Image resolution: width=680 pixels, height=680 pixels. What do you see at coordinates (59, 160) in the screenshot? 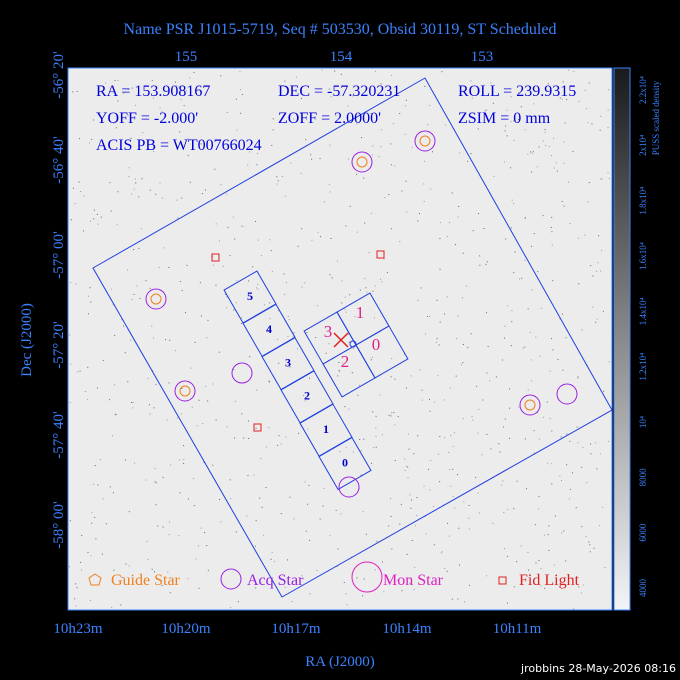
I see `left-tick-label: -56° 40'` at bounding box center [59, 160].